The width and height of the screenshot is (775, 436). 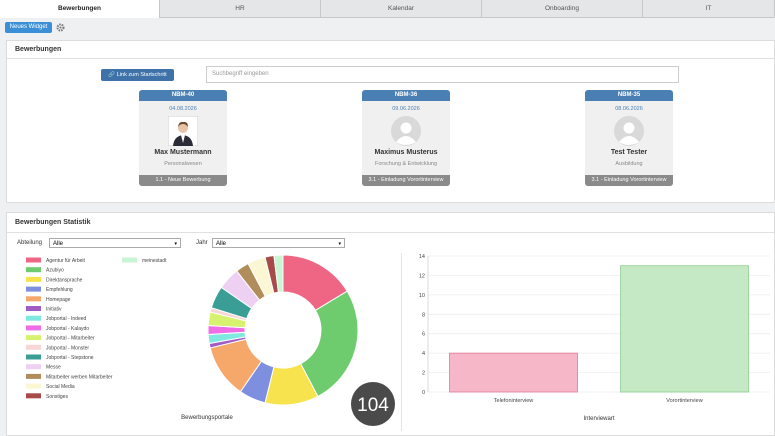 I want to click on card-id: NBM-40, so click(x=183, y=95).